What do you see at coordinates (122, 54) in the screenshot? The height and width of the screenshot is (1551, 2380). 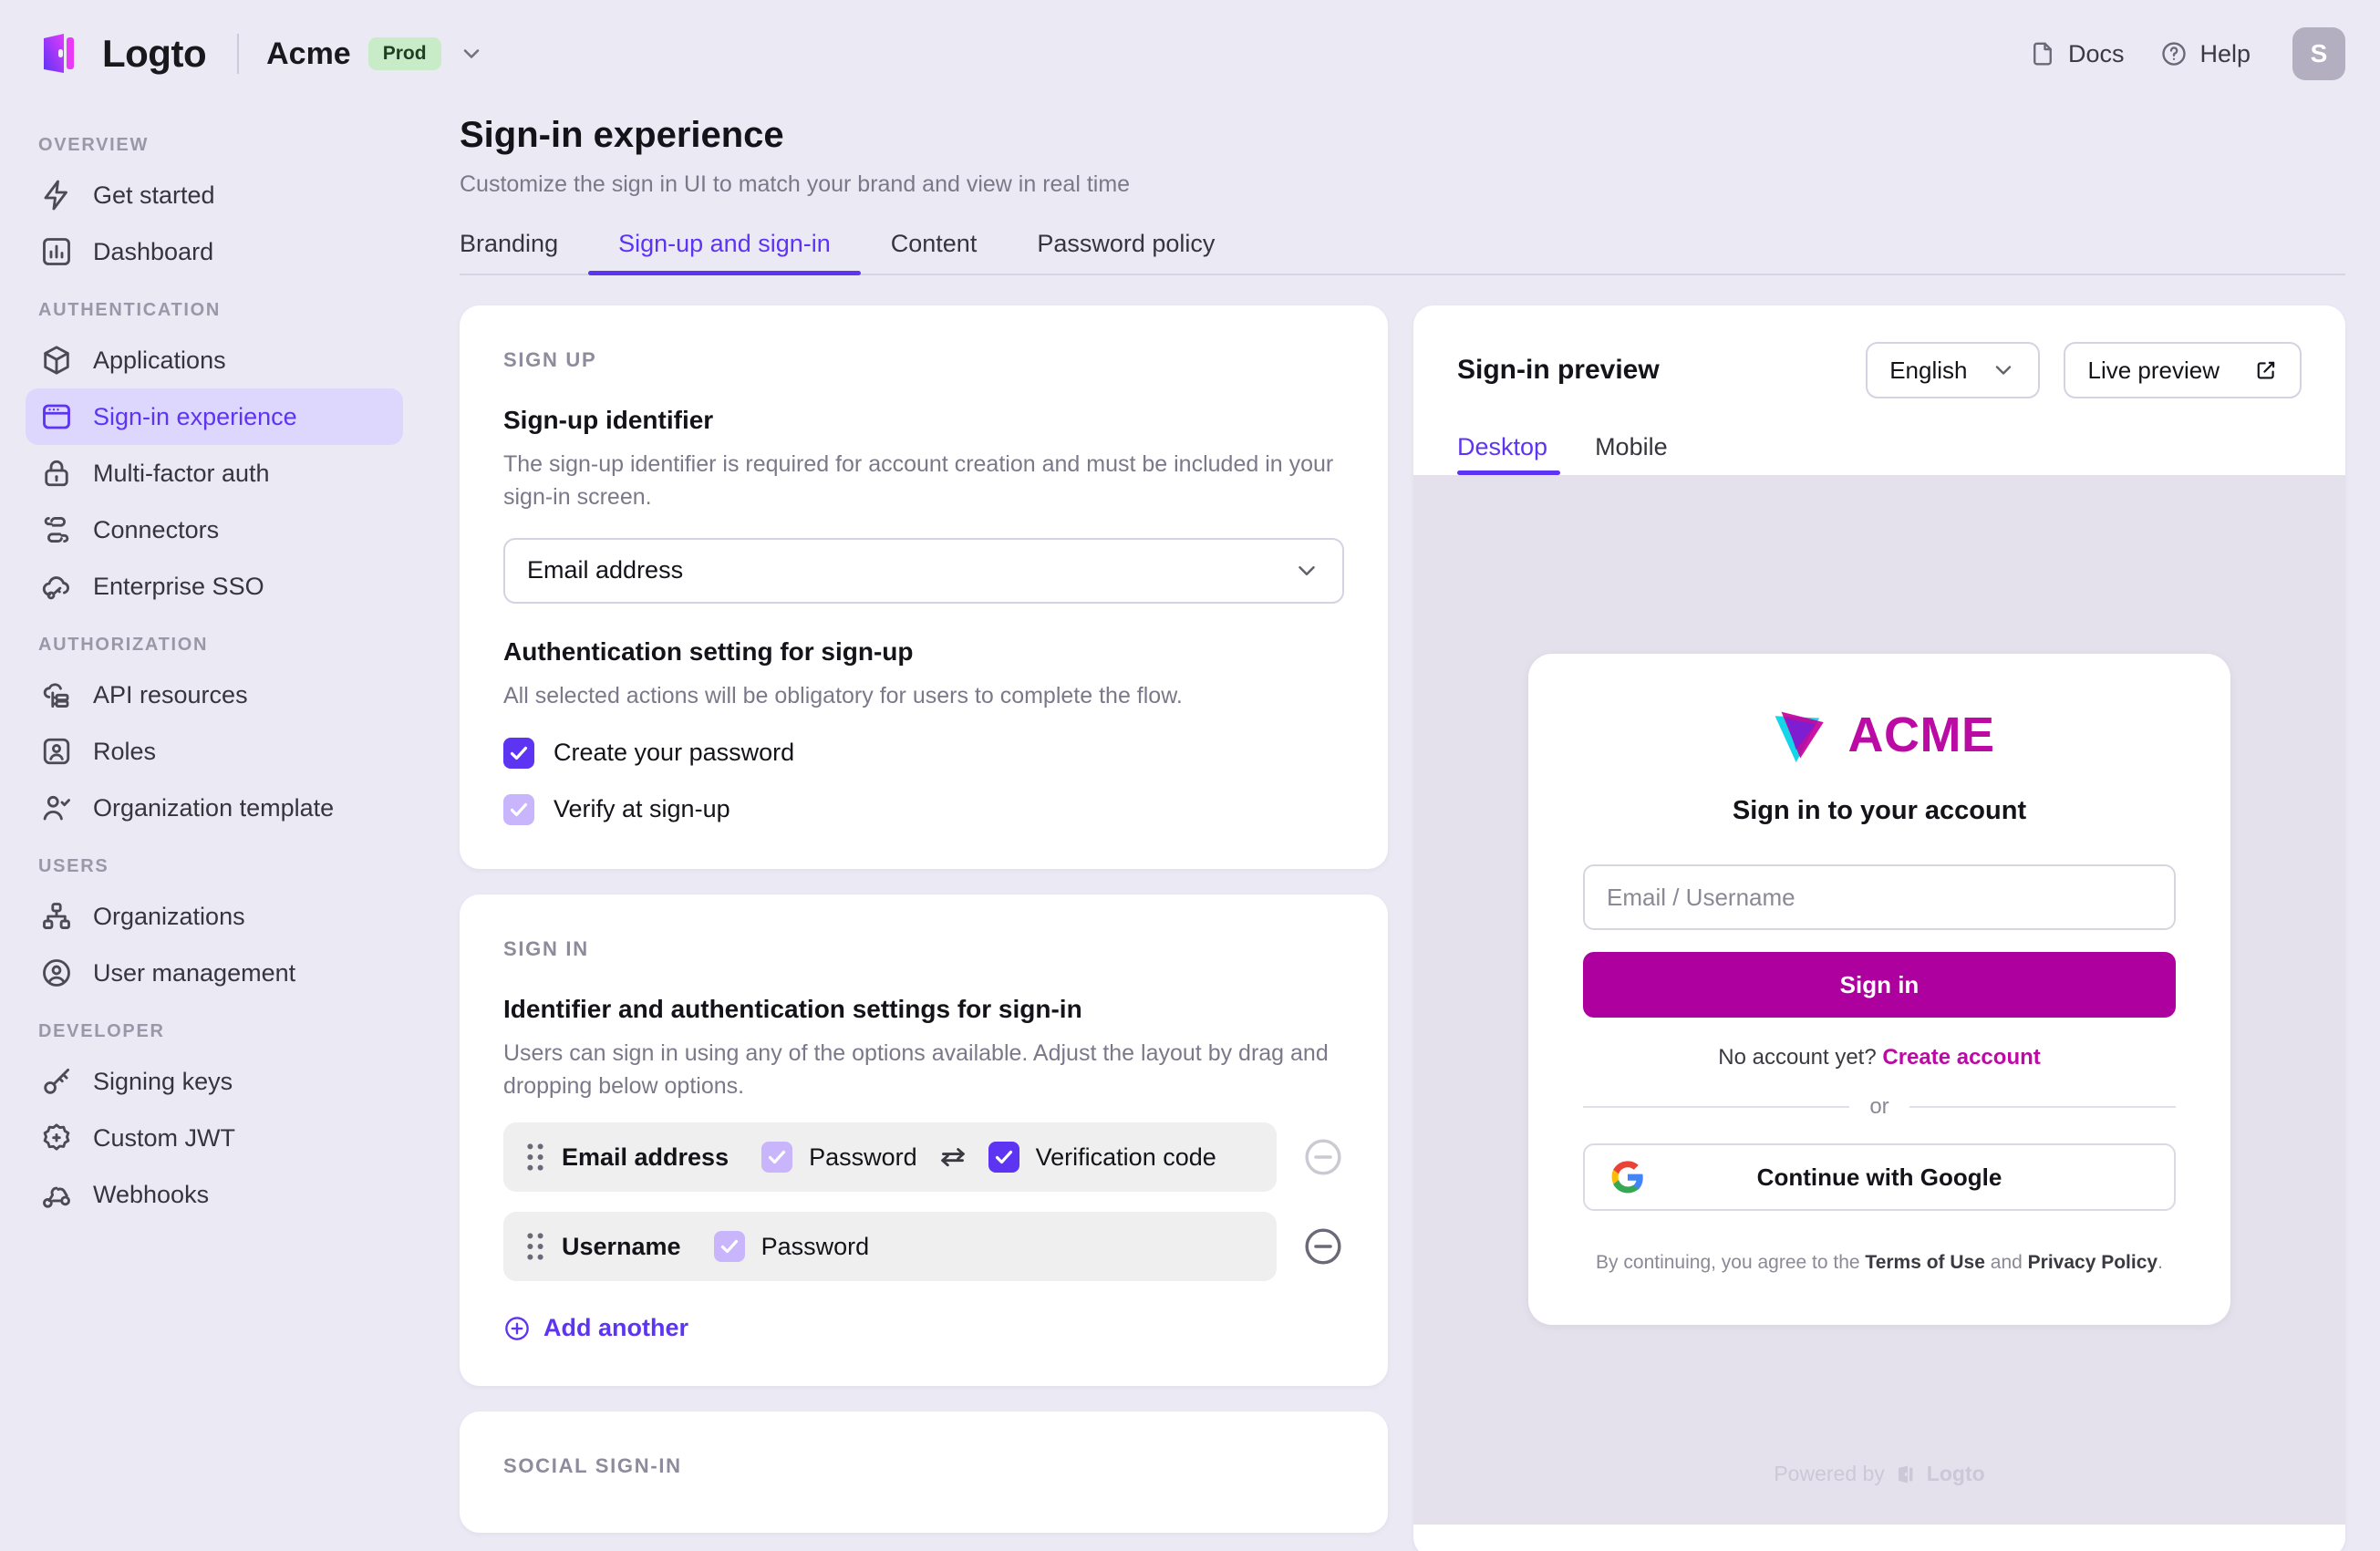 I see `brand-logo: Logto` at bounding box center [122, 54].